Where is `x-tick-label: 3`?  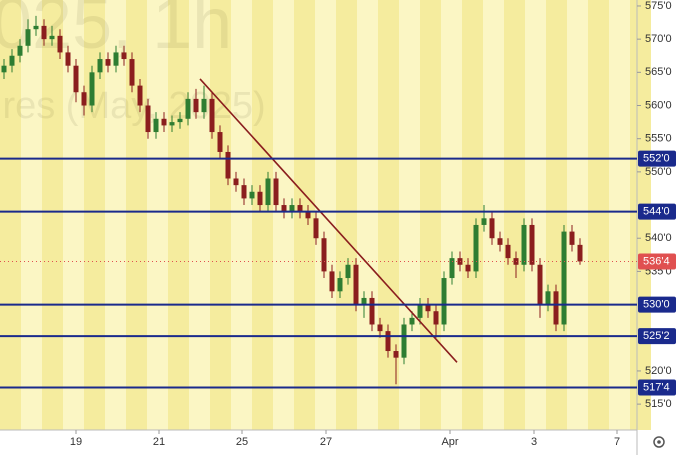
x-tick-label: 3 is located at coordinates (534, 442).